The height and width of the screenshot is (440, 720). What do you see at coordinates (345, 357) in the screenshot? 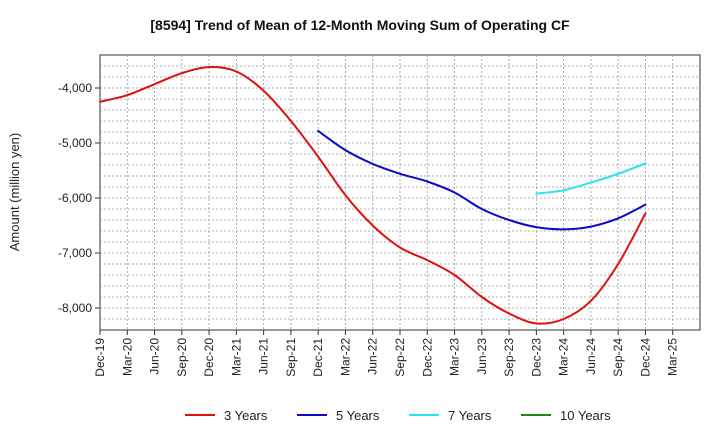
I see `x-tick-label: Mar-22` at bounding box center [345, 357].